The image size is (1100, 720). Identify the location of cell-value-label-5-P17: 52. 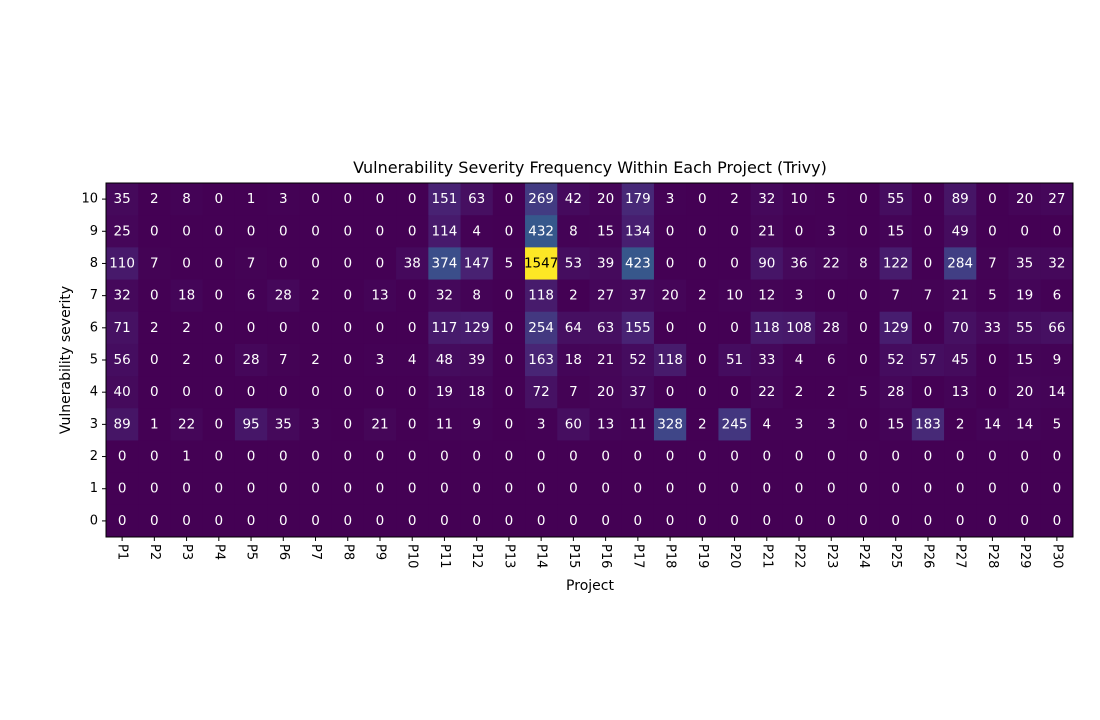
(637, 360).